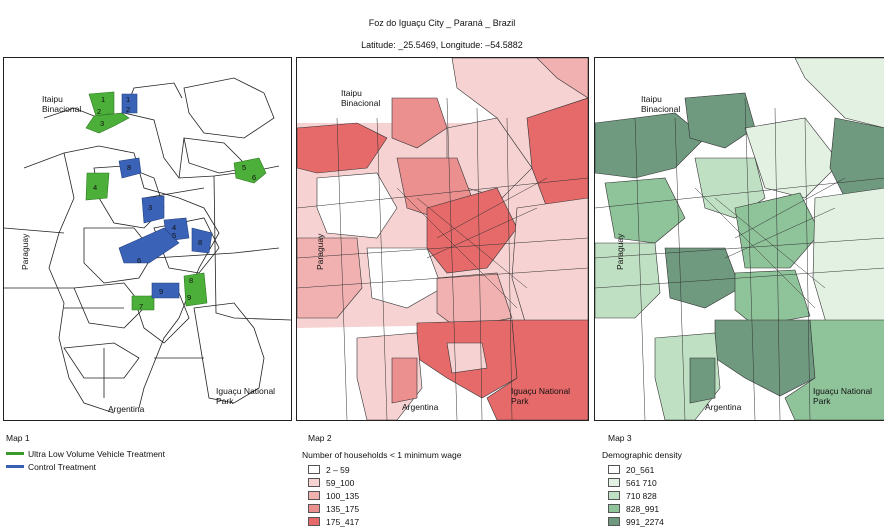  Describe the element at coordinates (103, 99) in the screenshot. I see `green-site-1: 1` at that location.